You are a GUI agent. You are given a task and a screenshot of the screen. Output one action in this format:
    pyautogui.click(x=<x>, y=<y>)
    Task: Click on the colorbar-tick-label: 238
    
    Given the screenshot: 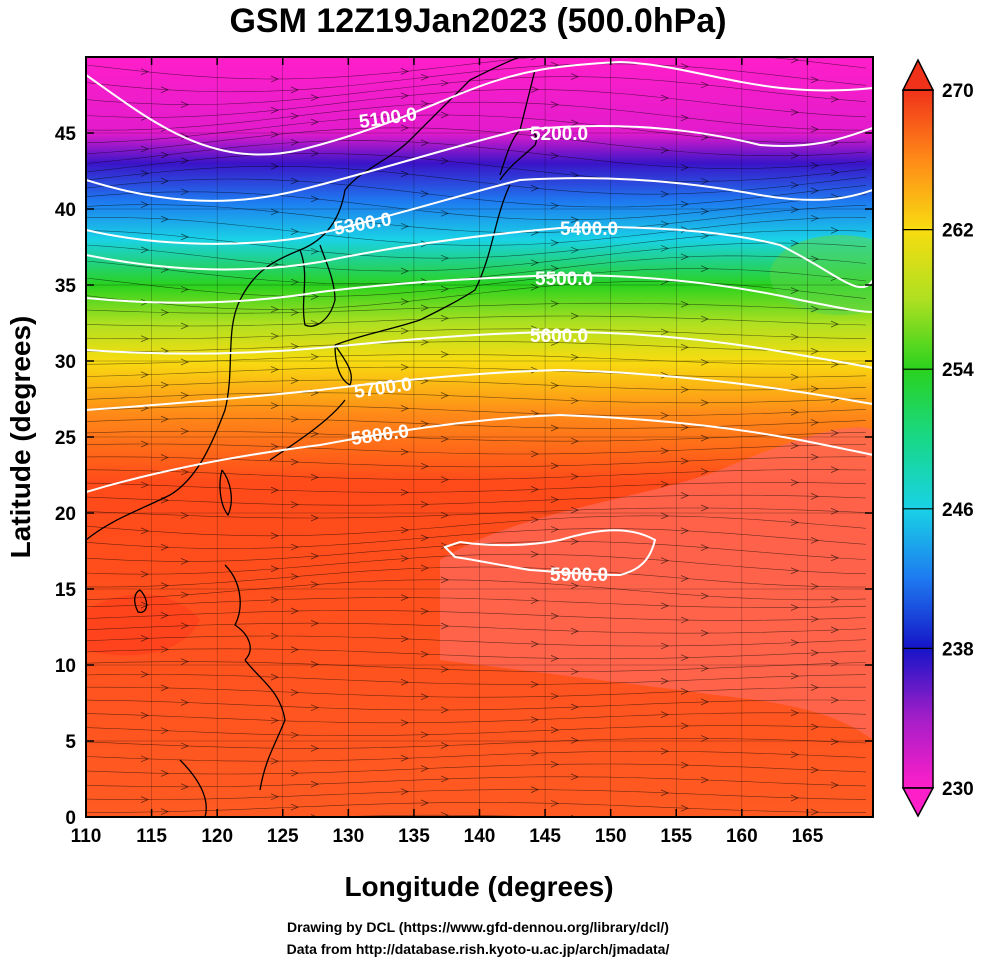 What is the action you would take?
    pyautogui.click(x=958, y=649)
    